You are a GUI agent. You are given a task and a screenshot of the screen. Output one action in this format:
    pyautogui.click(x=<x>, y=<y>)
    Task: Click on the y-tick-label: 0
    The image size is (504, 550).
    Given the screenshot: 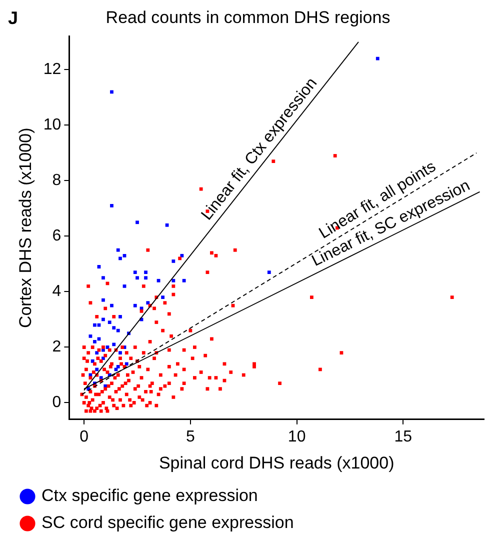 What is the action you would take?
    pyautogui.click(x=57, y=403)
    